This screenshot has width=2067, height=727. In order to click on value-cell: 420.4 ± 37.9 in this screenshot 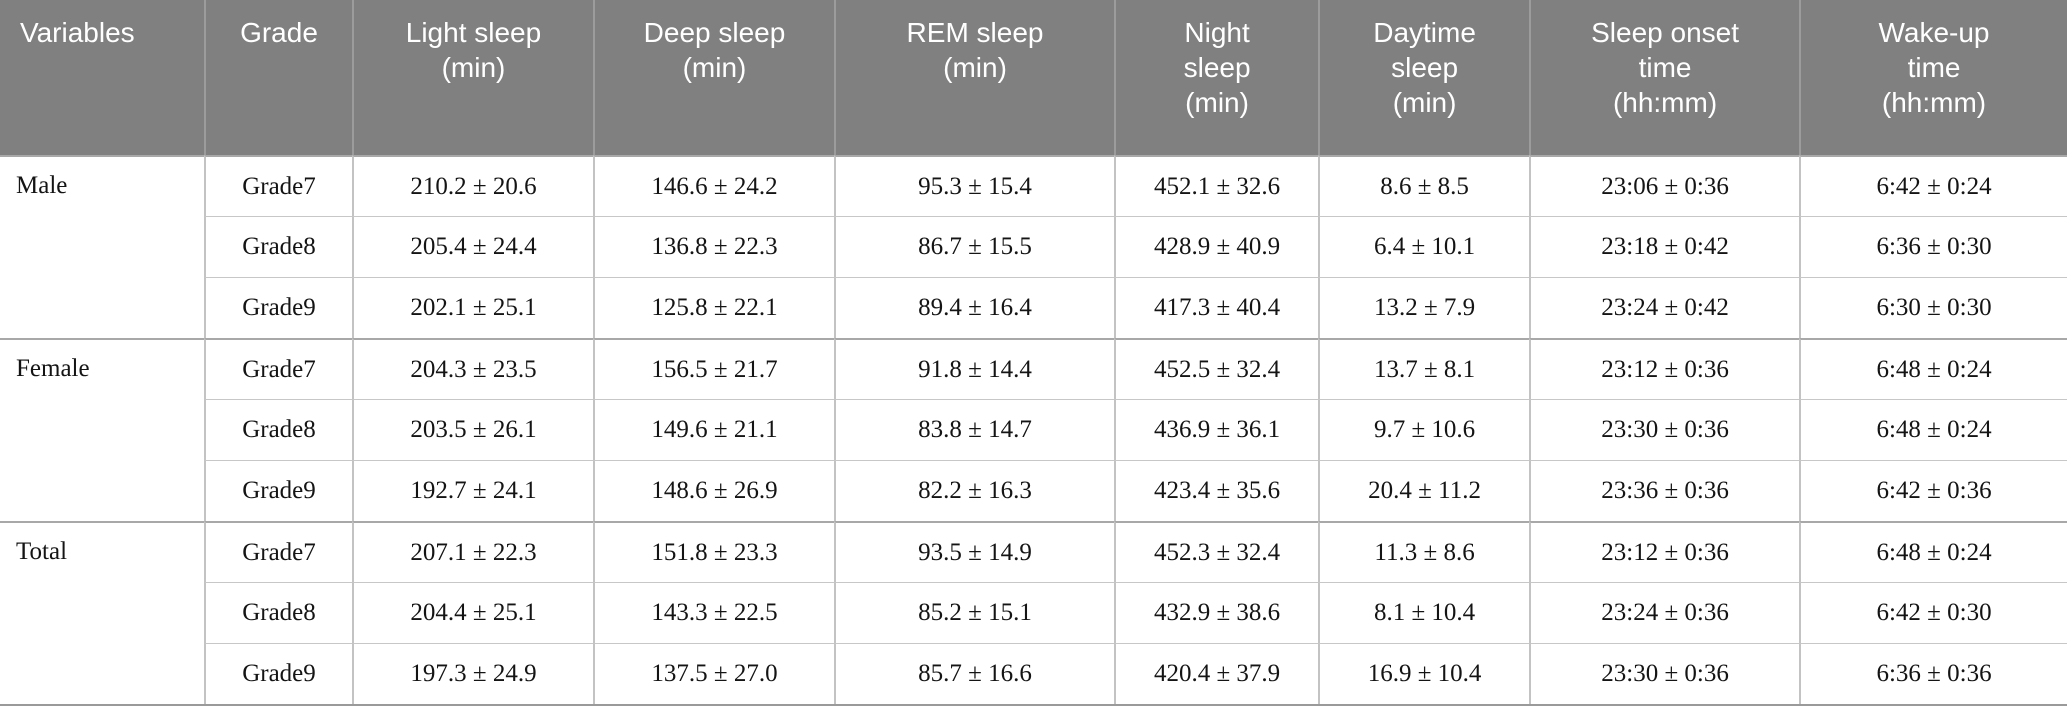, I will do `click(1216, 673)`.